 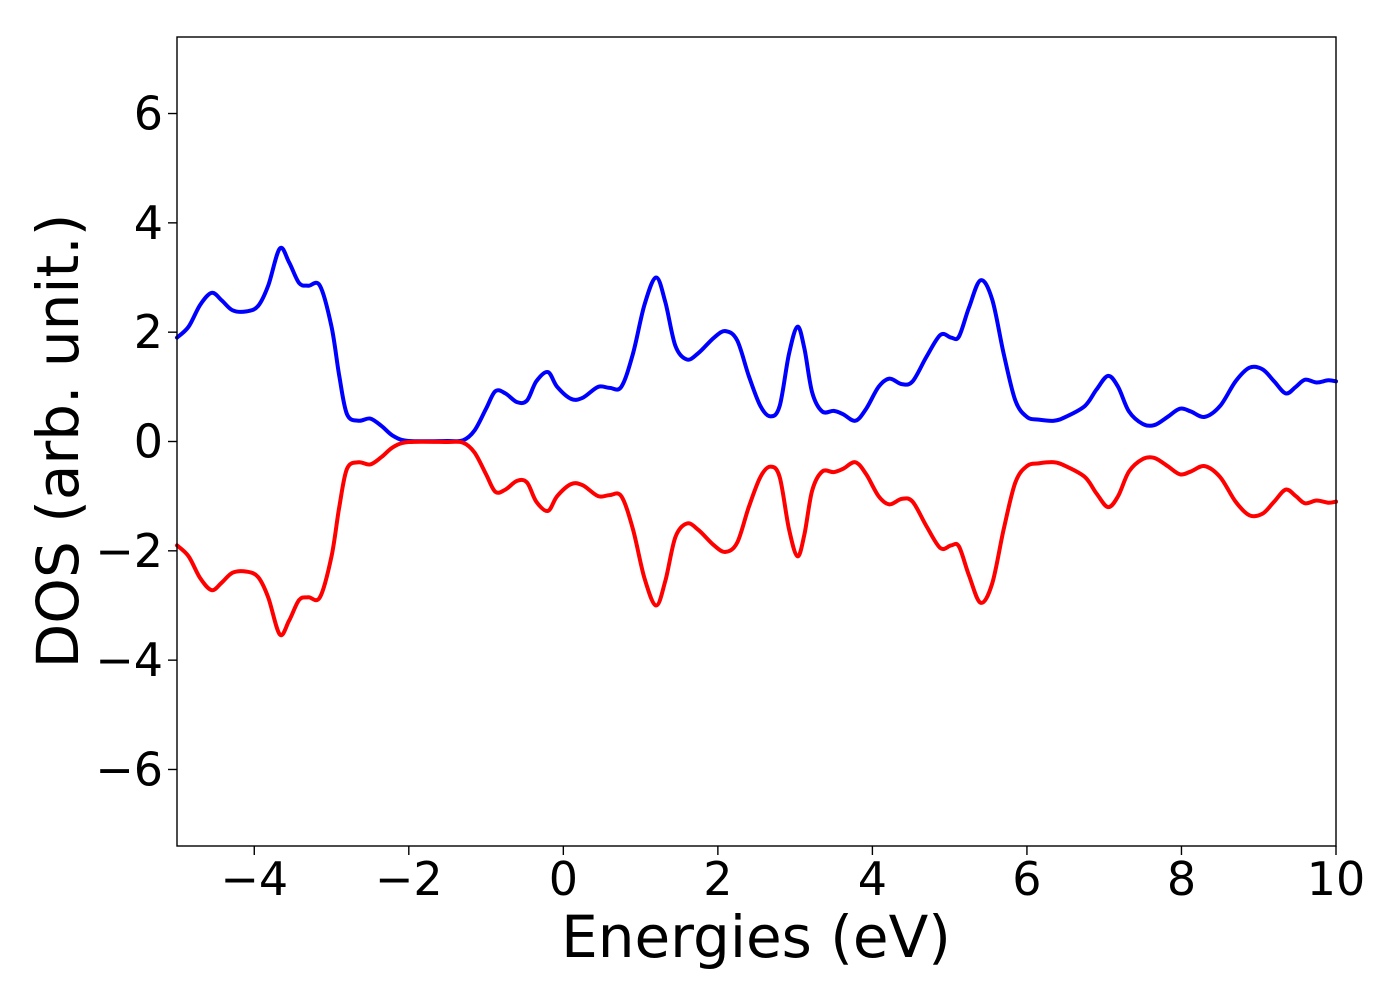 What do you see at coordinates (563, 879) in the screenshot?
I see `x-tick-label: 0` at bounding box center [563, 879].